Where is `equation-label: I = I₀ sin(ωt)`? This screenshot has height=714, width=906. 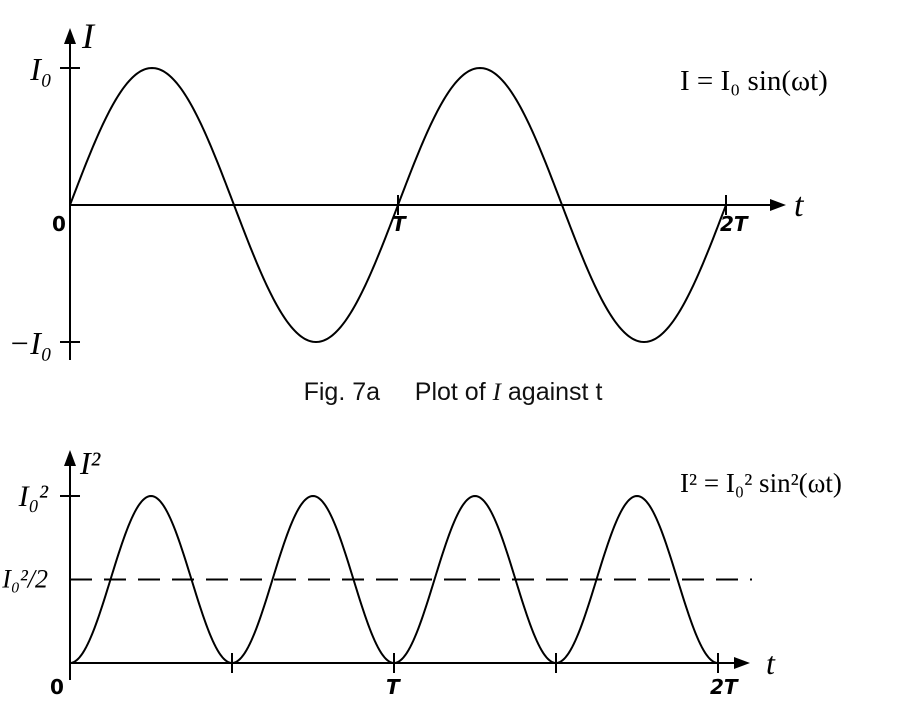
equation-label: I = I₀ sin(ωt) is located at coordinates (754, 81).